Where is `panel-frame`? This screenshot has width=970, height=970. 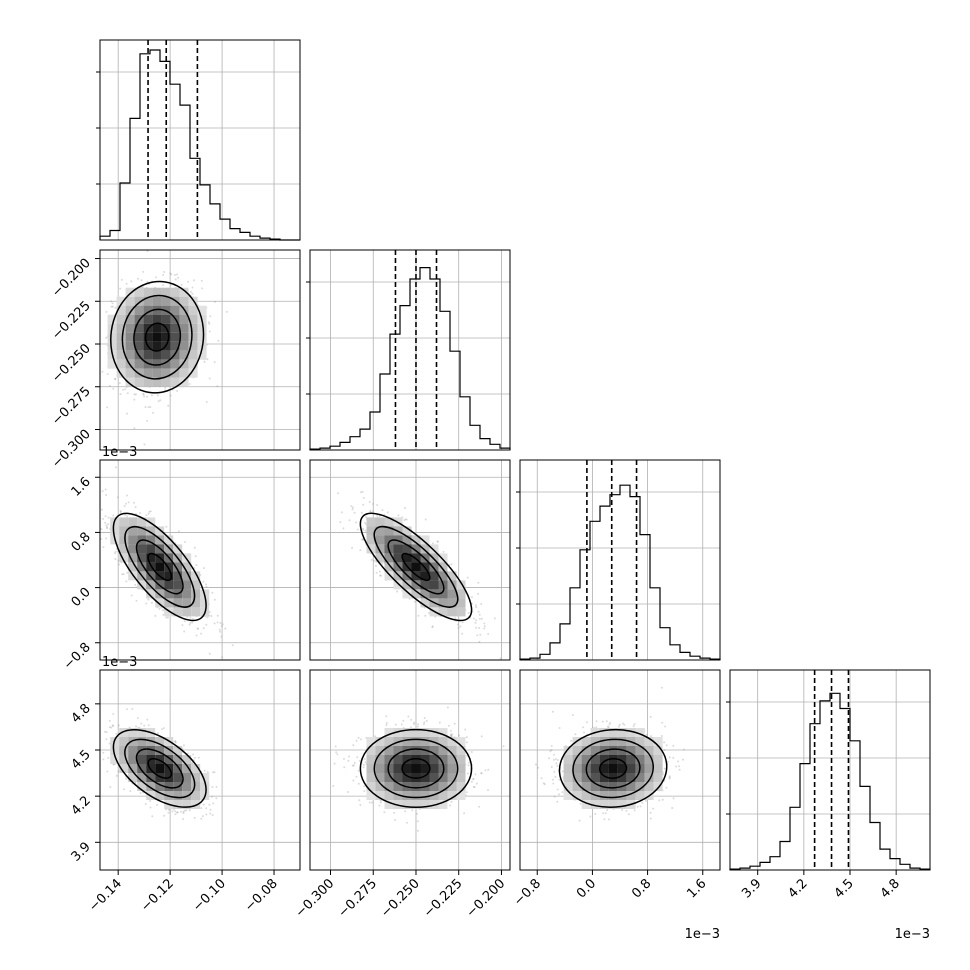
panel-frame is located at coordinates (200, 770).